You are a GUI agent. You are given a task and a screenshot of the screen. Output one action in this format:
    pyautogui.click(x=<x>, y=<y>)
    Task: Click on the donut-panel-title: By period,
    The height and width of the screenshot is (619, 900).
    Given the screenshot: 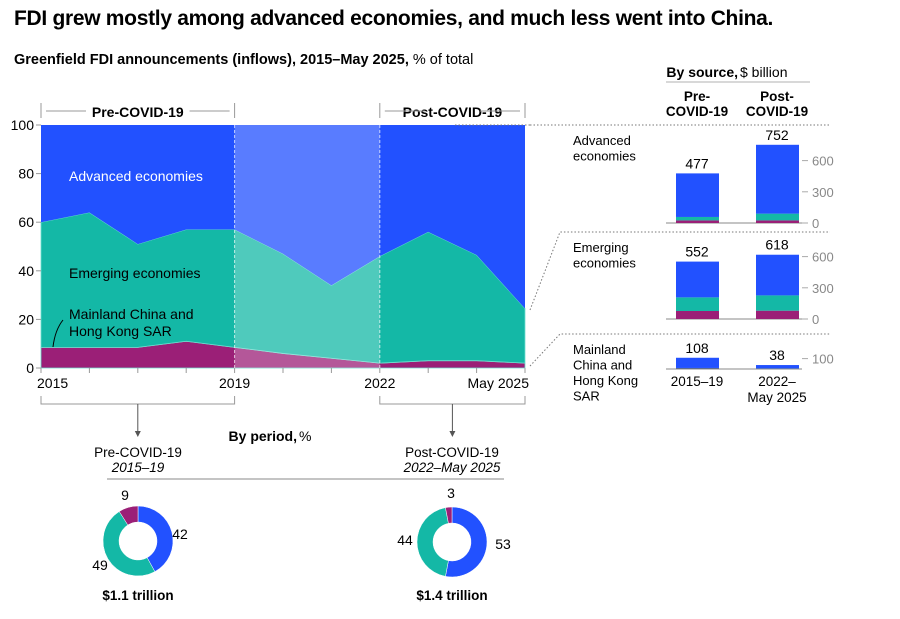 What is the action you would take?
    pyautogui.click(x=263, y=436)
    